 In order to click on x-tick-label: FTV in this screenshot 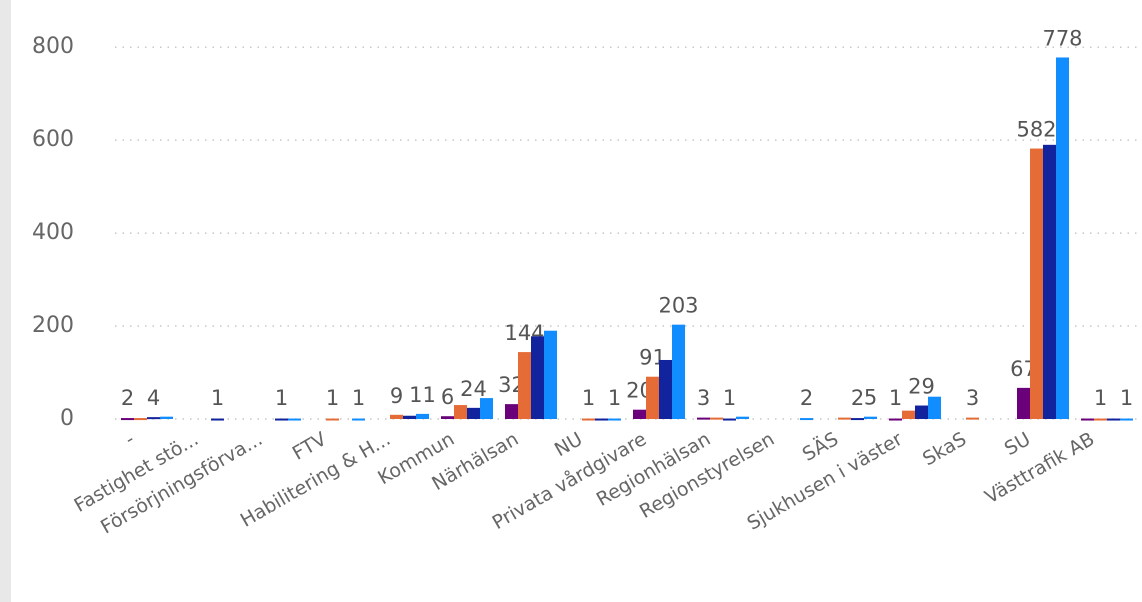, I will do `click(309, 446)`.